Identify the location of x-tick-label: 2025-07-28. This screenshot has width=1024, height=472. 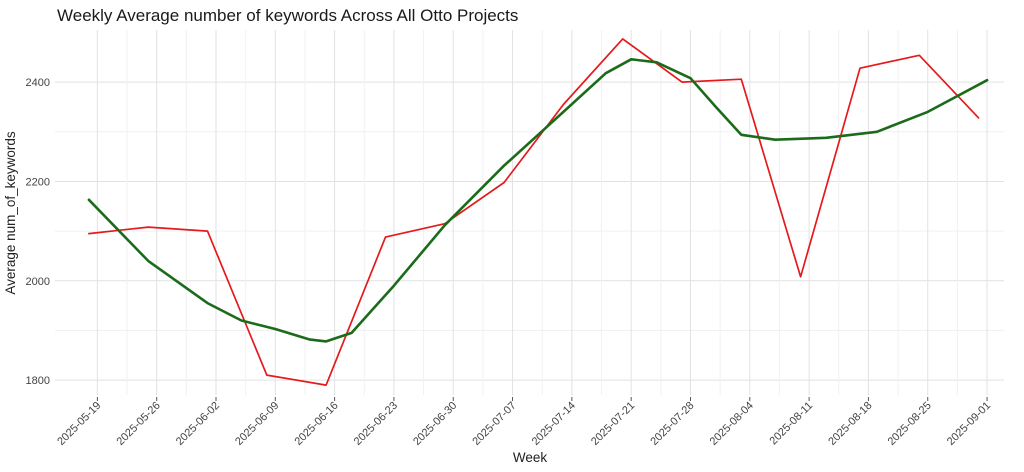
(672, 424).